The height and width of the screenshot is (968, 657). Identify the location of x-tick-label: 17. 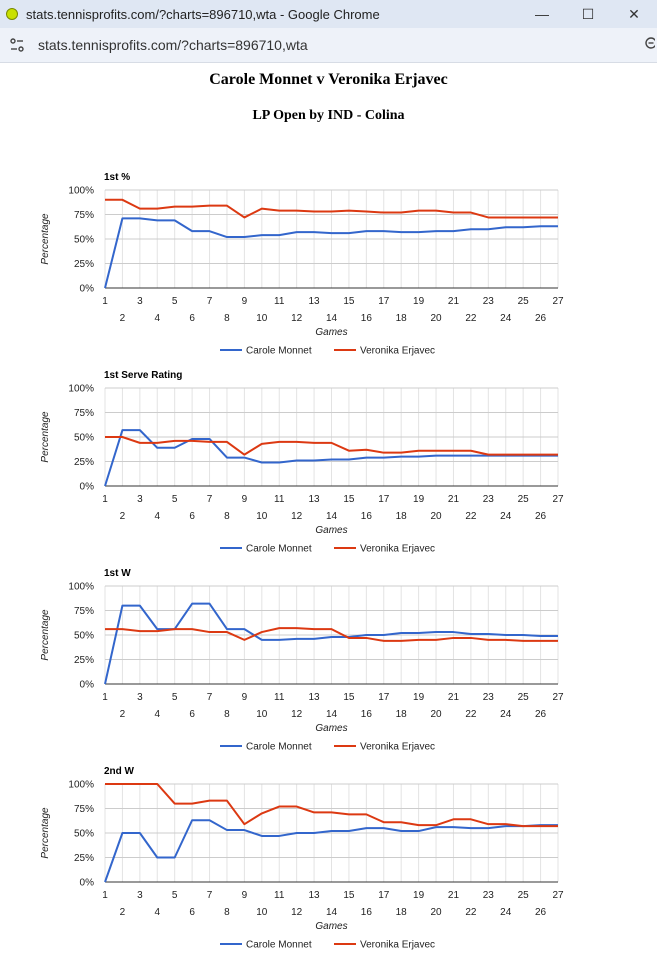
(384, 499).